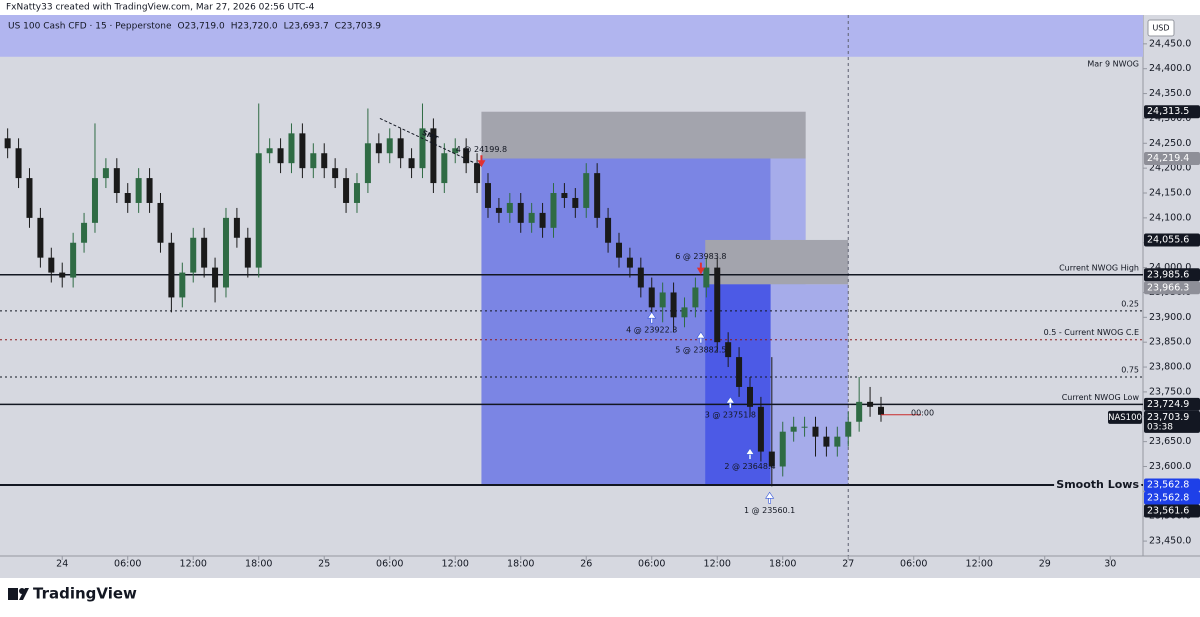 This screenshot has height=617, width=1200. I want to click on trade-label: 5 @ 23882.5, so click(700, 350).